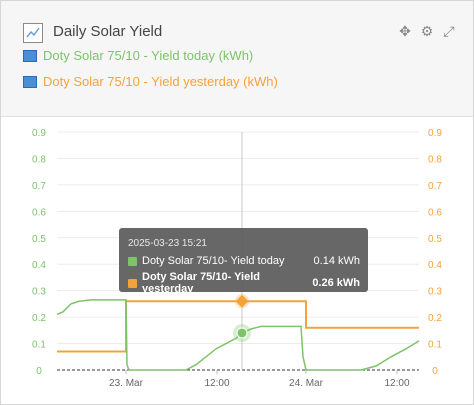  Describe the element at coordinates (213, 261) in the screenshot. I see `tooltip-series-name: Doty Solar 75/10- Yield today` at that location.